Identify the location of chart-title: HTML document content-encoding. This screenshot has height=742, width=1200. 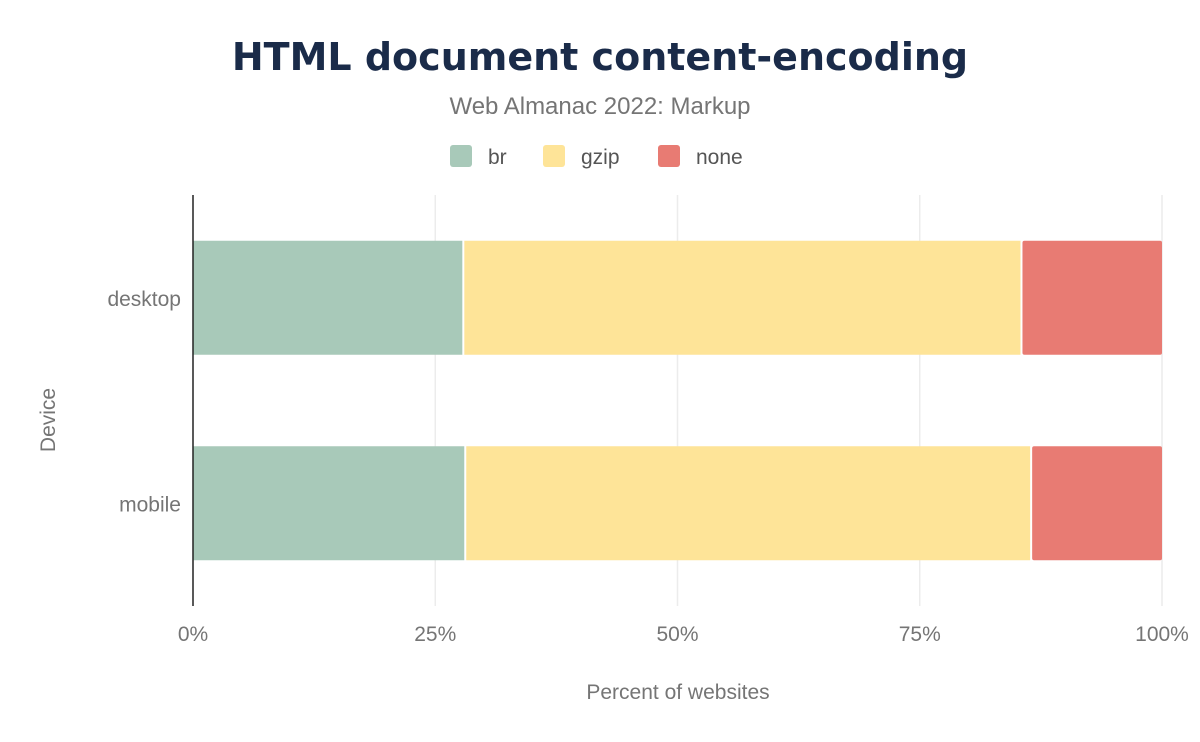
(600, 57).